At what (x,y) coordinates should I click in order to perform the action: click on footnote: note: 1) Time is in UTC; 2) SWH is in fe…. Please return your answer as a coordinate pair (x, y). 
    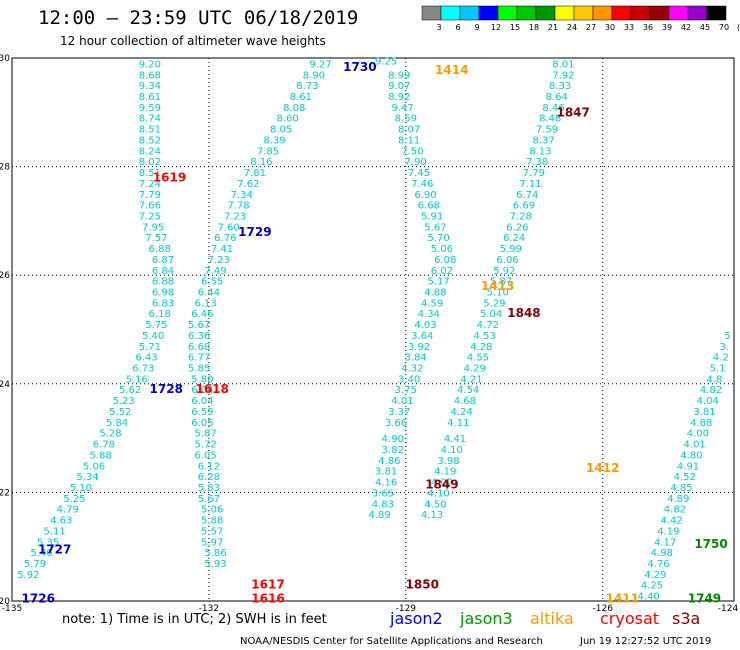
    Looking at the image, I should click on (194, 619).